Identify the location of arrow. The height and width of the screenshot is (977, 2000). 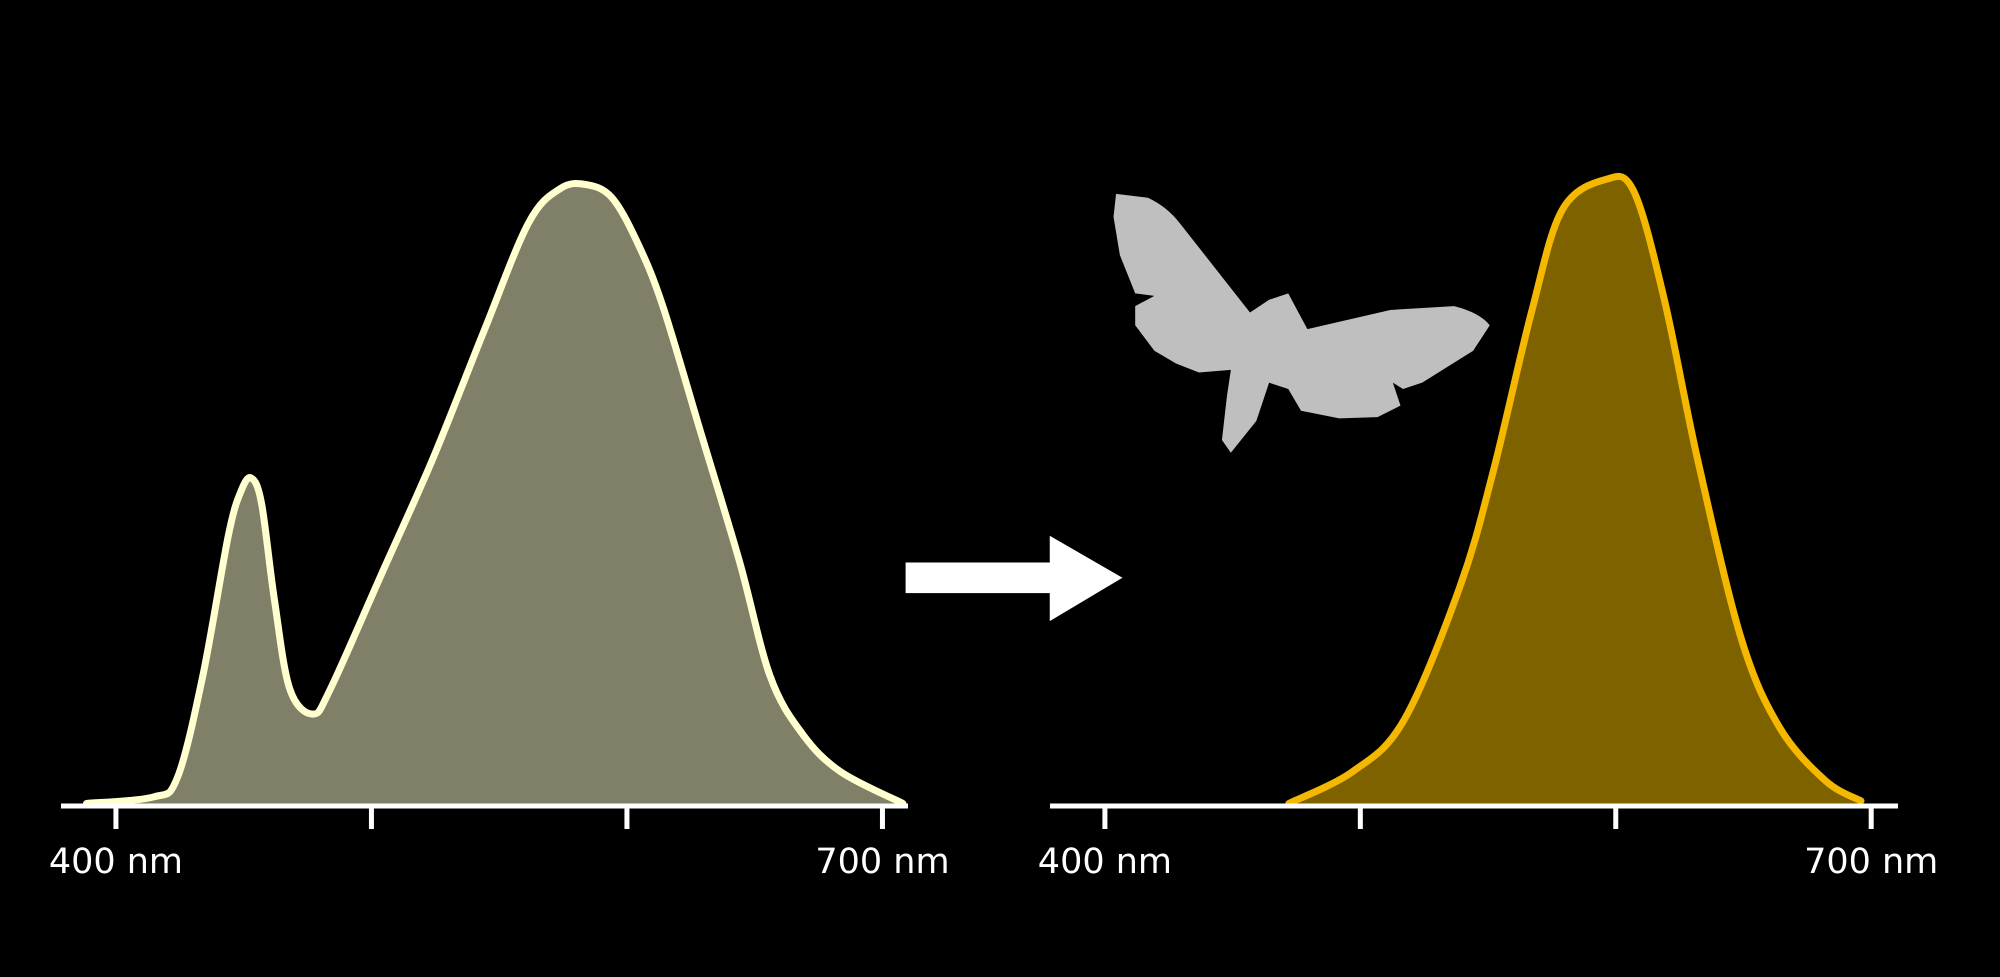
(1014, 578).